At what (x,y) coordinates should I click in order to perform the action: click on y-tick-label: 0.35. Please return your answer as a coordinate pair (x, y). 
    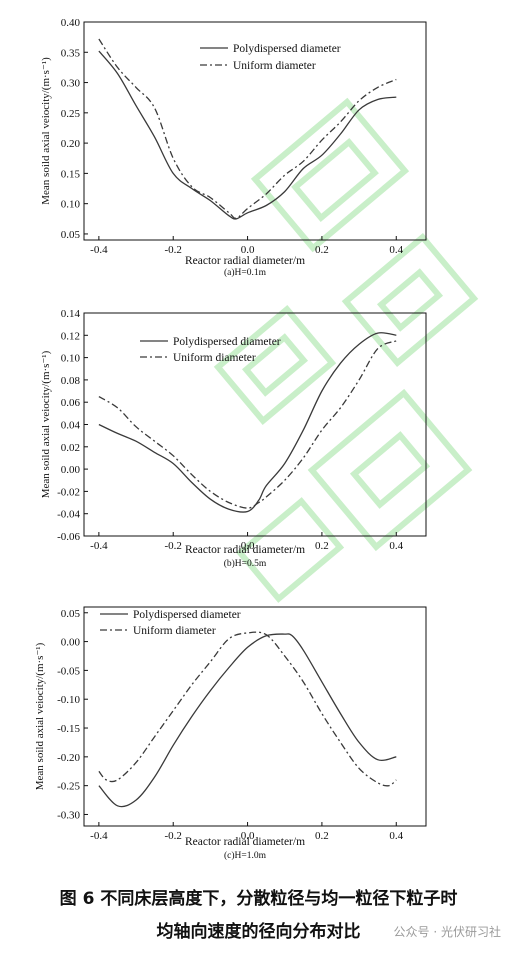
    Looking at the image, I should click on (71, 53).